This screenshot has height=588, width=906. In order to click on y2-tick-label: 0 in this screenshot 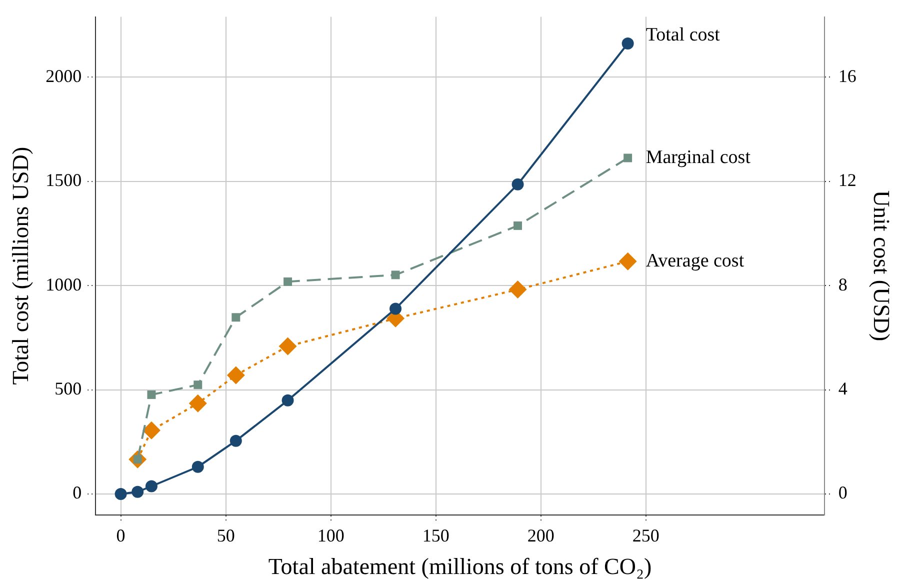, I will do `click(843, 492)`.